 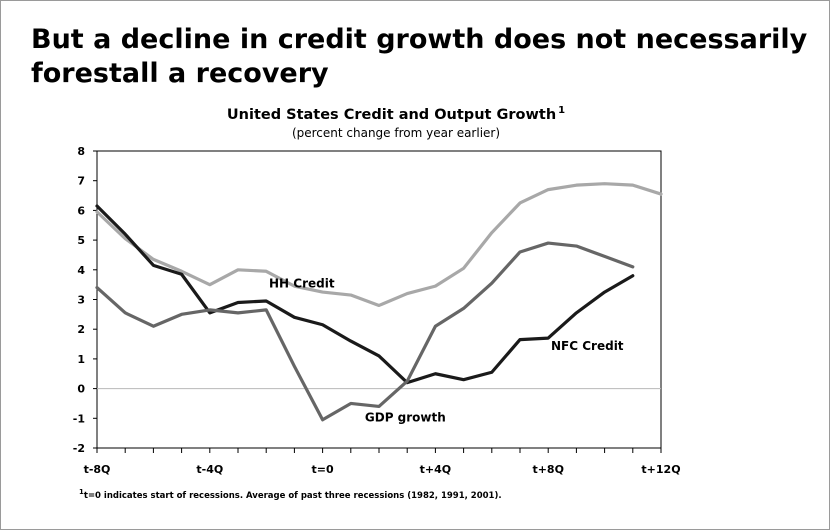 What do you see at coordinates (396, 133) in the screenshot?
I see `chart-subtitle: (percent change from year earlier)` at bounding box center [396, 133].